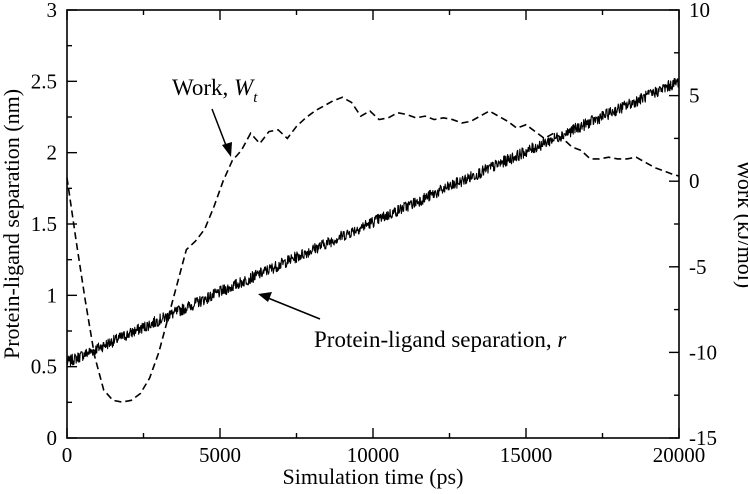  I want to click on y-left-tick-label: 1.5, so click(44, 224).